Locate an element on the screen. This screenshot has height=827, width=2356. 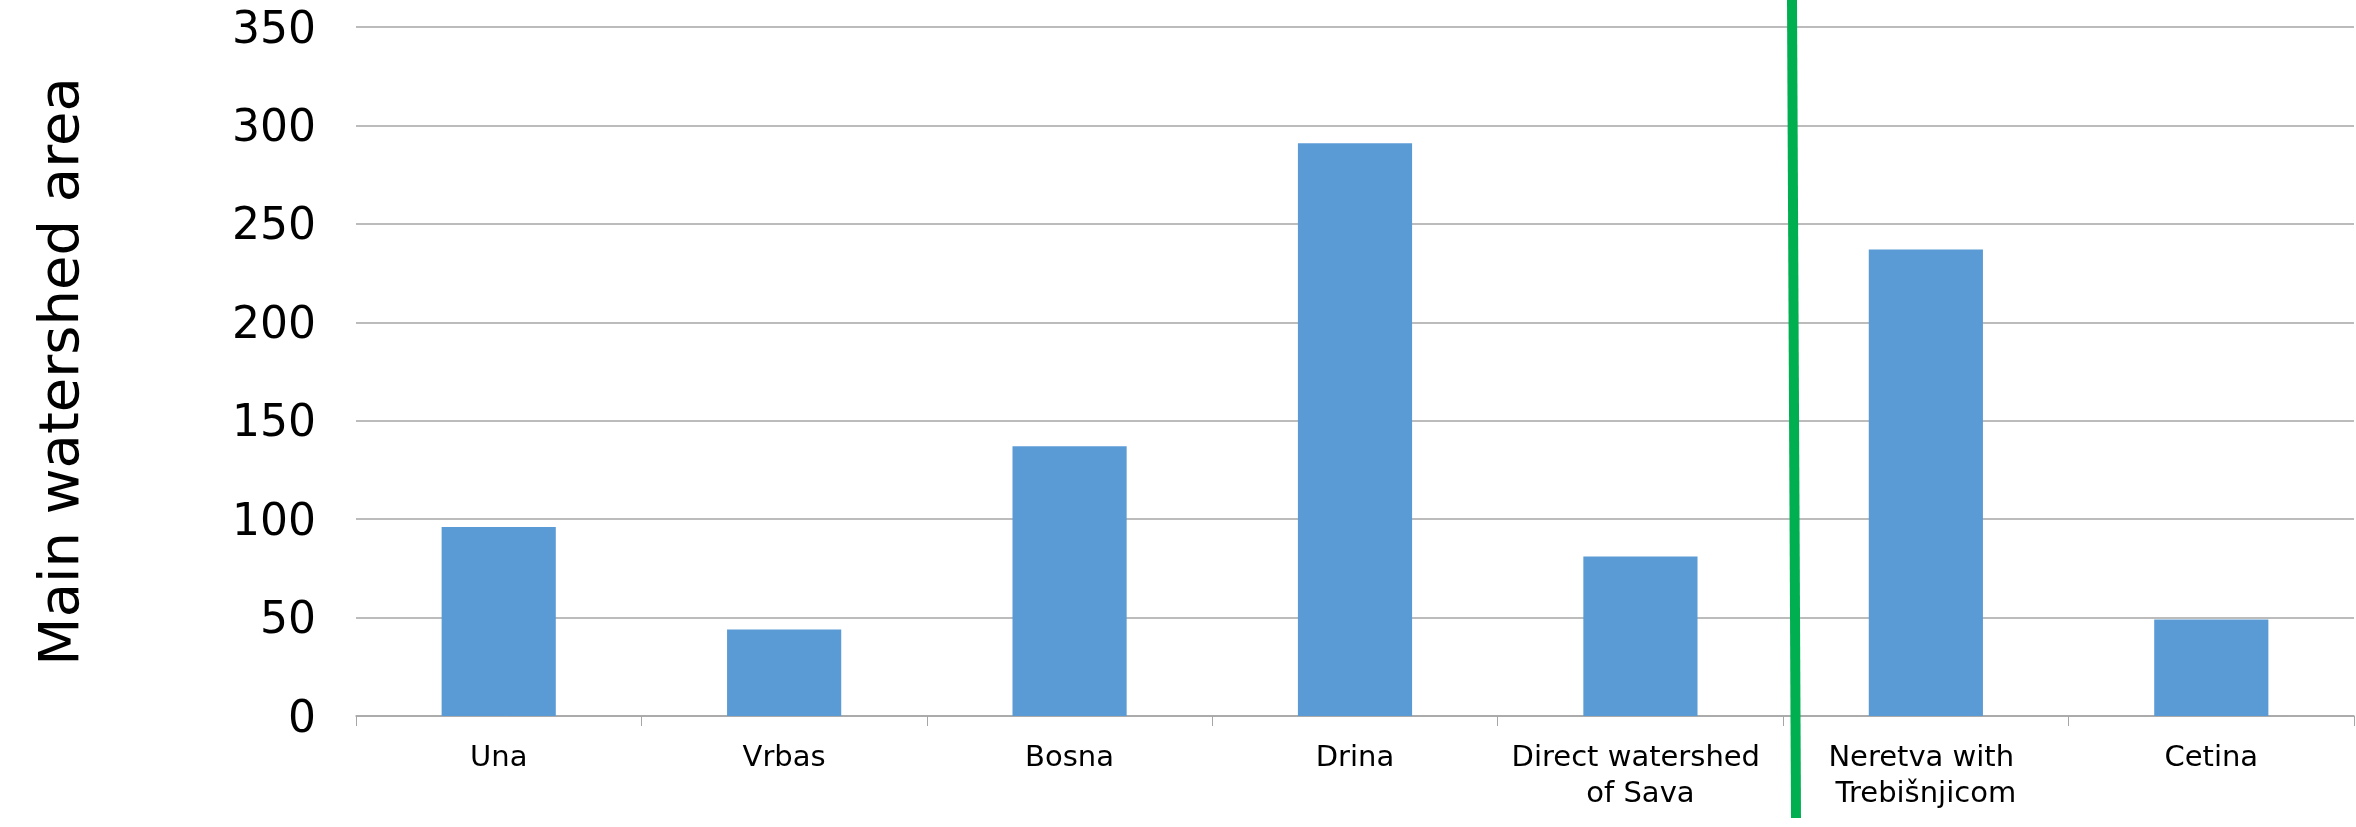
y-axis-title: Main watershed area is located at coordinates (58, 371).